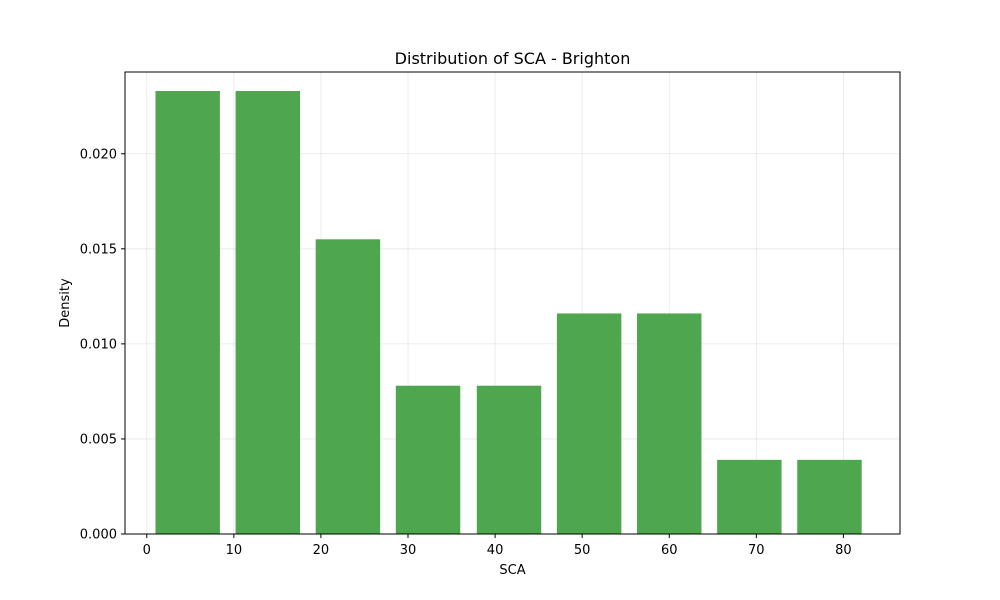 Image resolution: width=1000 pixels, height=600 pixels. I want to click on x-tick-label-8: 80, so click(843, 550).